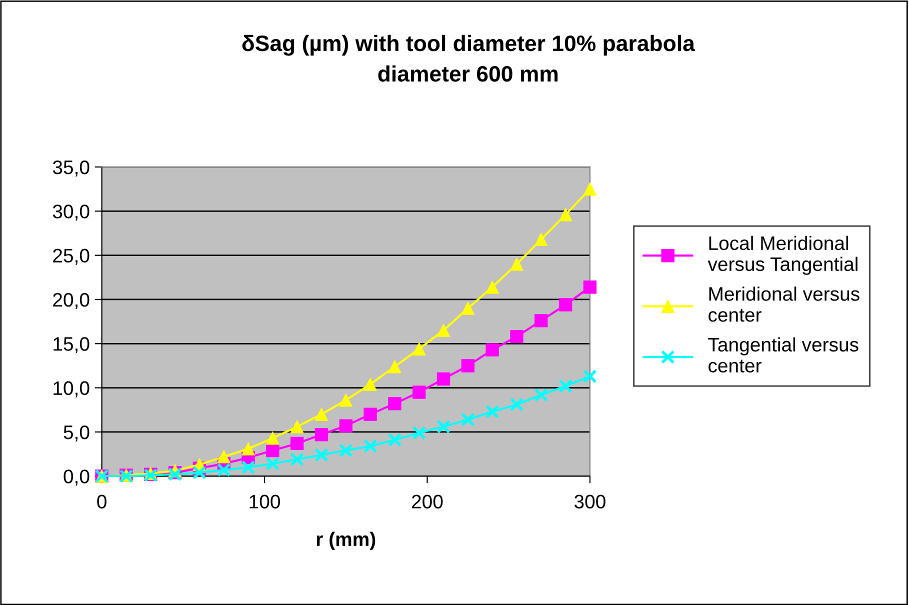 The height and width of the screenshot is (605, 909). Describe the element at coordinates (469, 58) in the screenshot. I see `chart-title: δSag (µm) with tool diameter 10% parabola diameter 600 mm` at that location.